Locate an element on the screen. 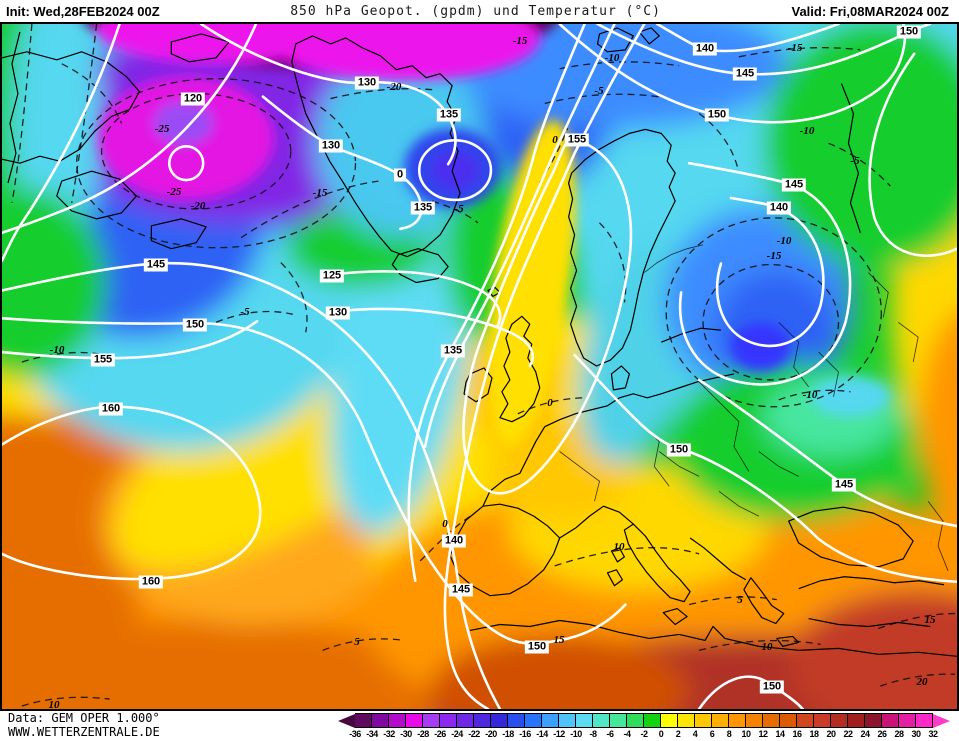 This screenshot has width=959, height=741. legend-tick-label: 26 is located at coordinates (882, 734).